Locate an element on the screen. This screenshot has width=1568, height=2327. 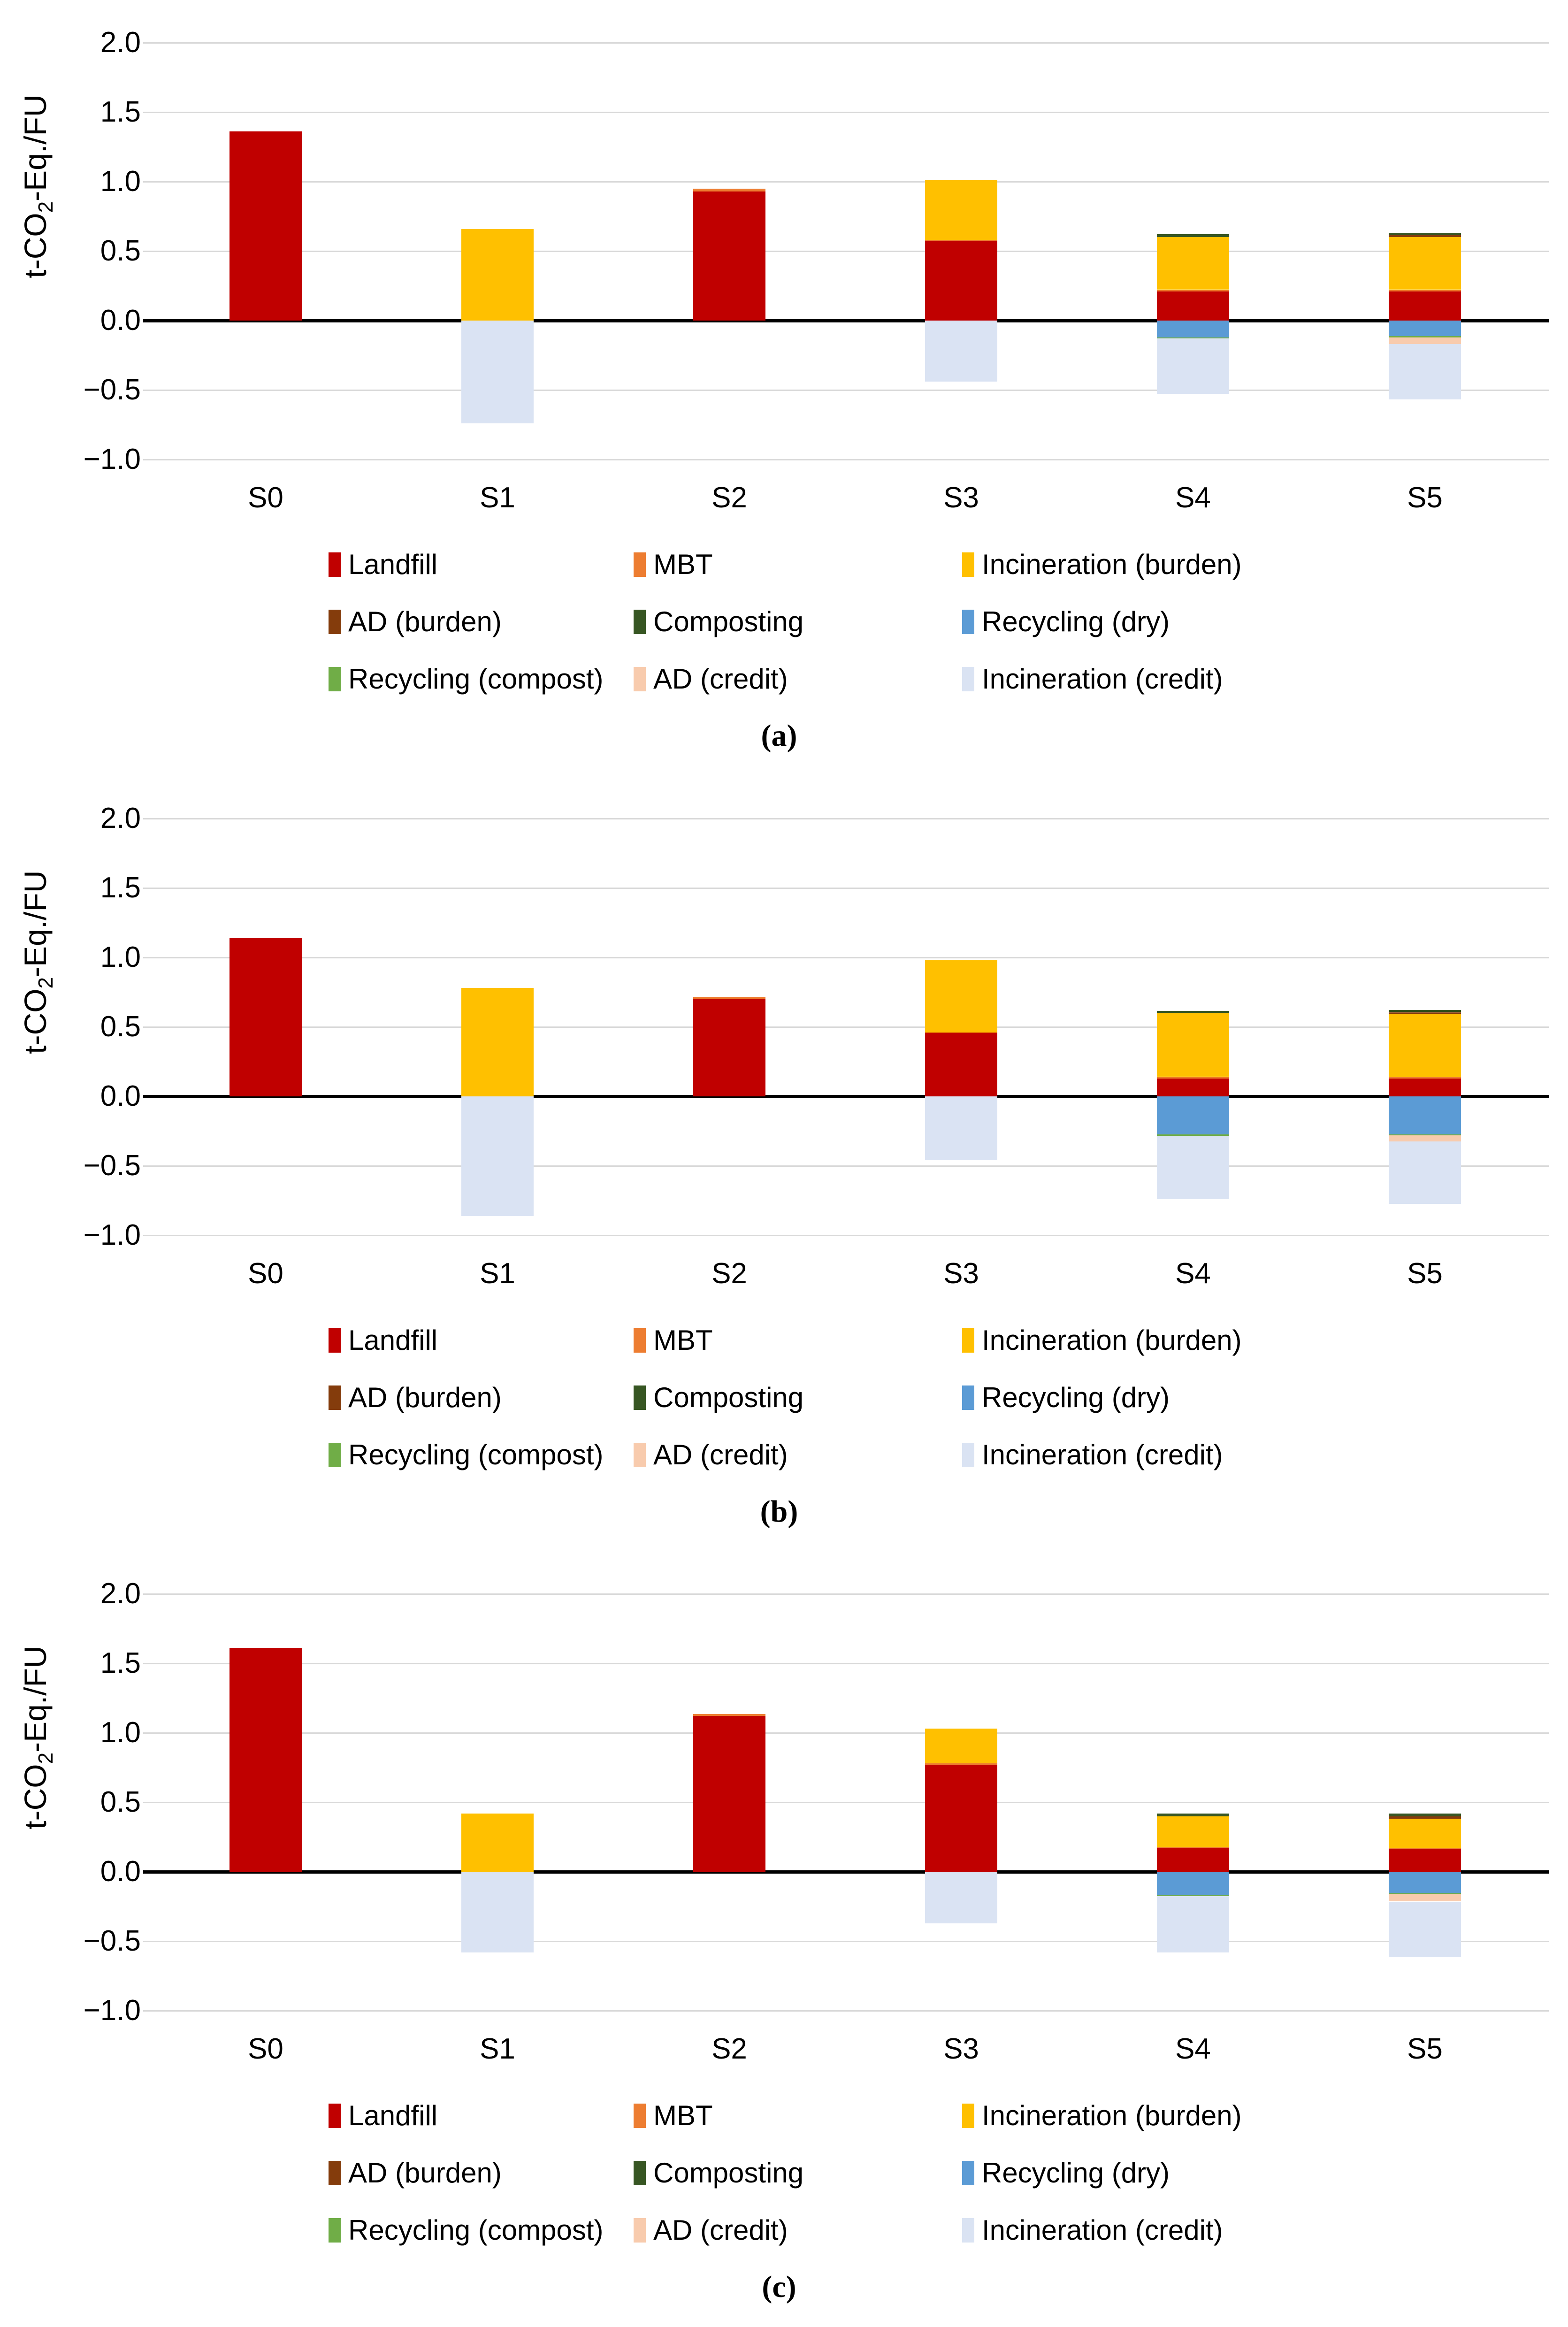
legend-swatch-ad-burden is located at coordinates (335, 621).